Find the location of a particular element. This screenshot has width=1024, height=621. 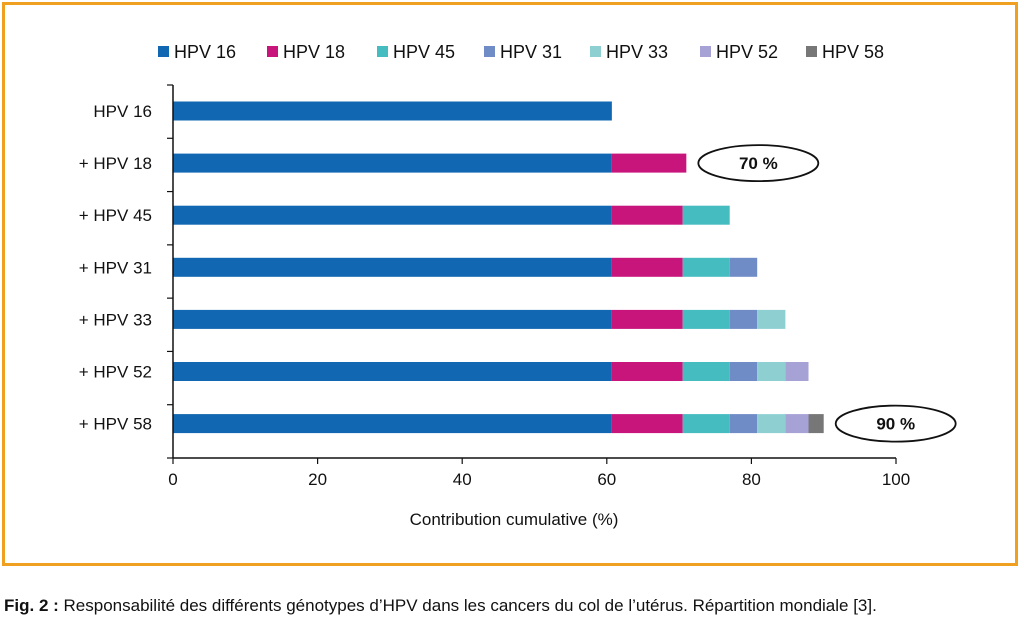

callout: 70 % is located at coordinates (758, 163).